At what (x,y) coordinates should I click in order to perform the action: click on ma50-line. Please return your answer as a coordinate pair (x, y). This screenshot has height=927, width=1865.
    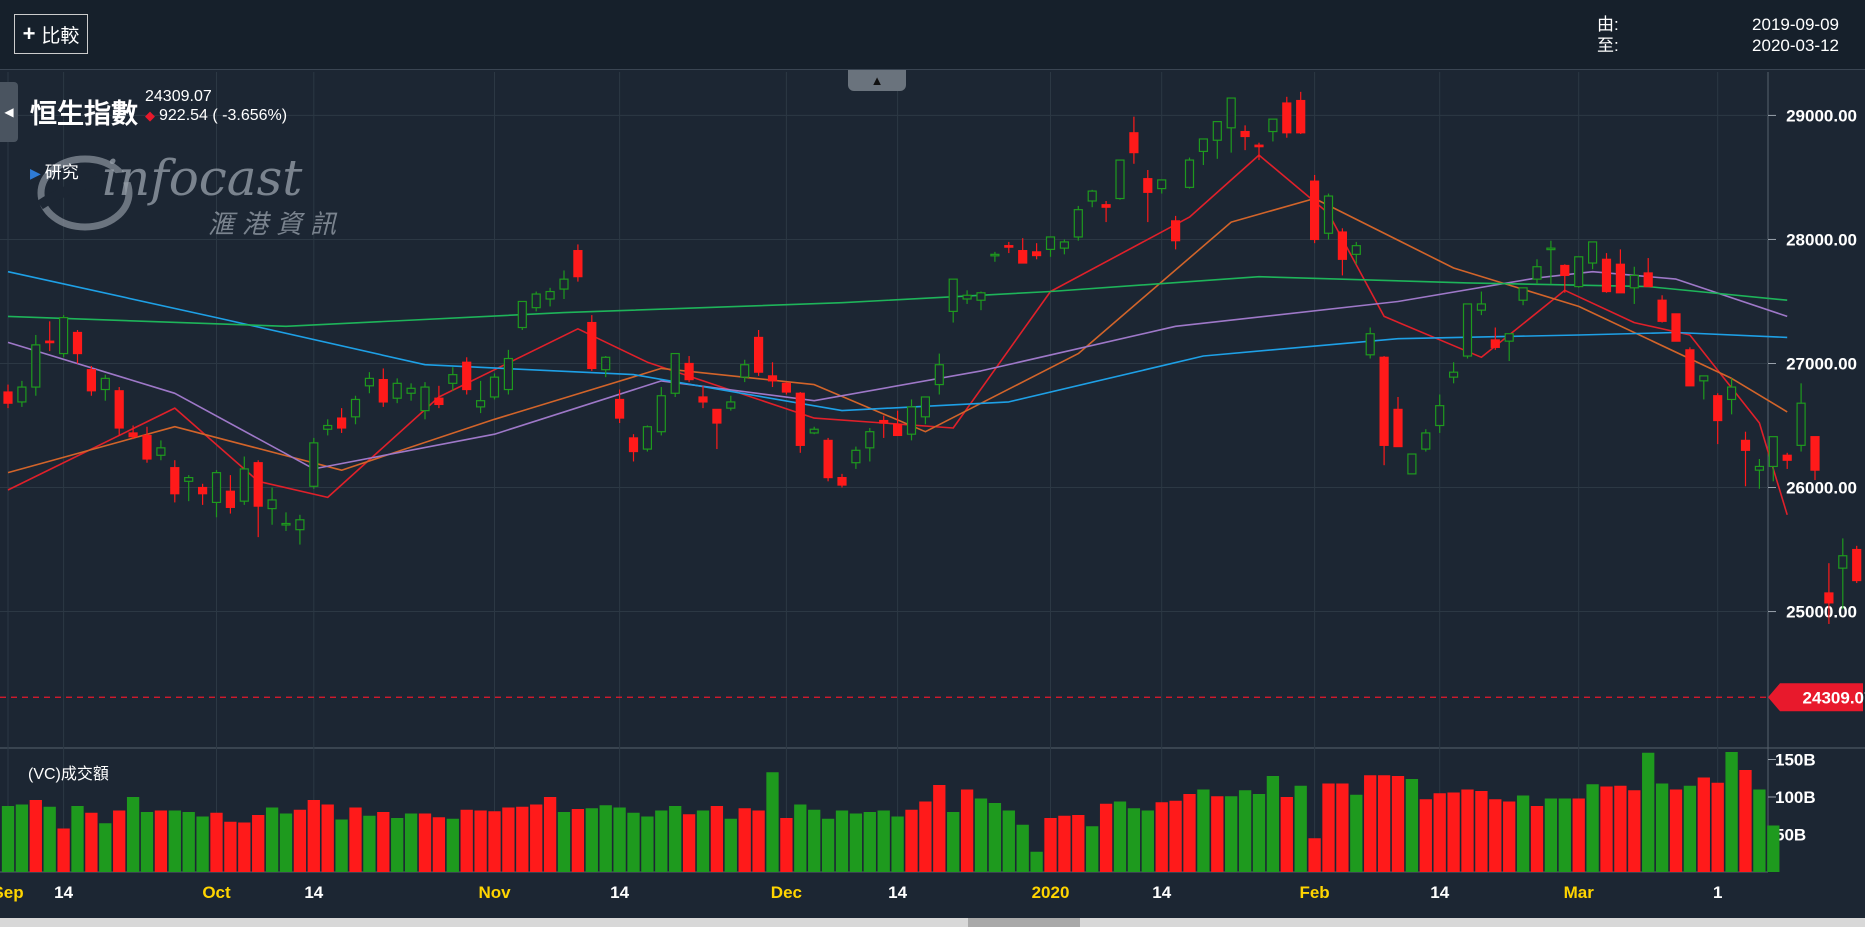
    Looking at the image, I should click on (897, 341).